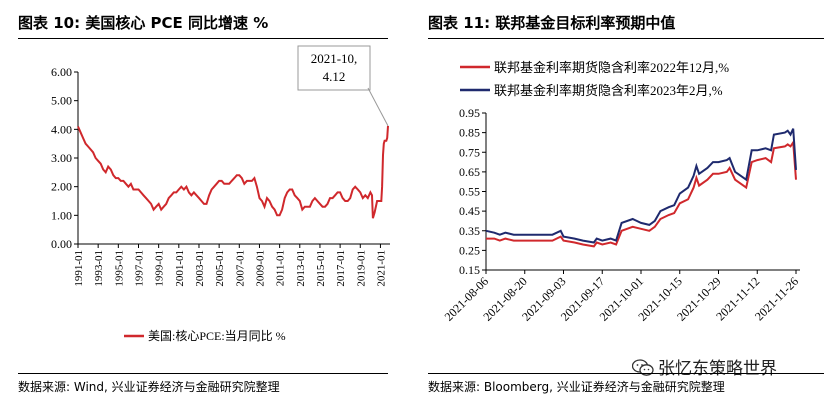 The image size is (833, 404). Describe the element at coordinates (469, 270) in the screenshot. I see `y-tick-label: 0.15` at that location.